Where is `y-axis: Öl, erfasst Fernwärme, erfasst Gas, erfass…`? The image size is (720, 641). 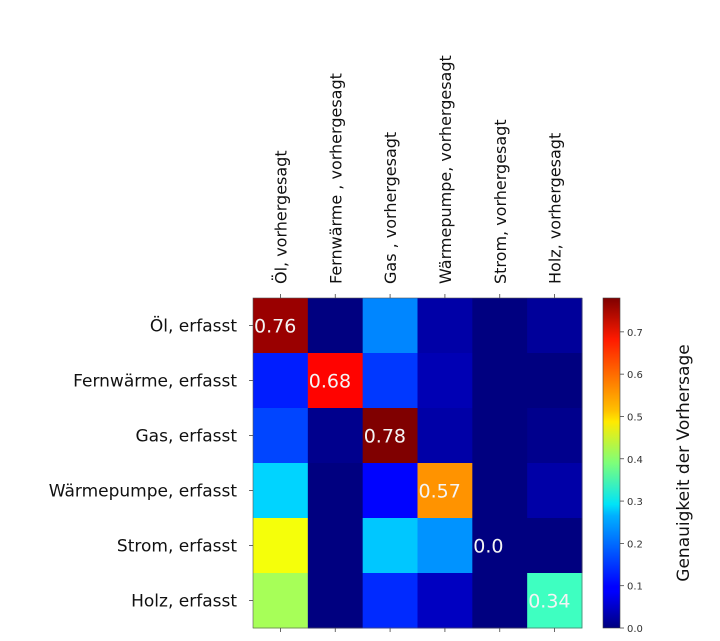
y-axis: Öl, erfasst Fernwärme, erfasst Gas, erfass… is located at coordinates (151, 463).